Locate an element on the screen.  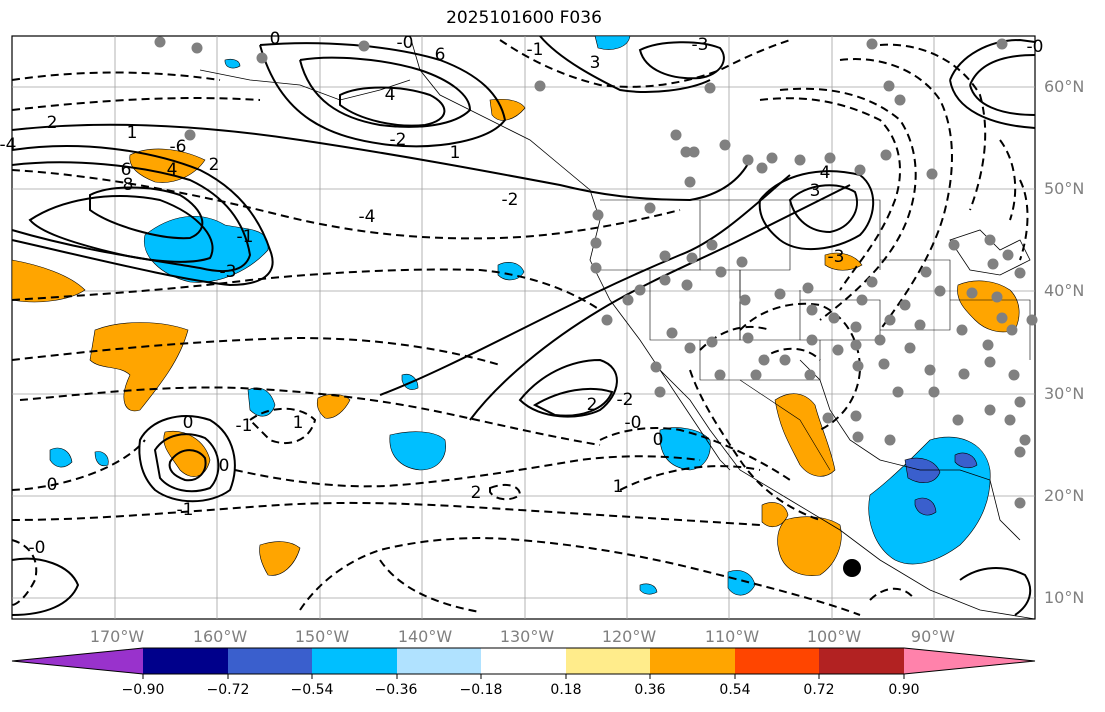
contour-label: 1 is located at coordinates (455, 153).